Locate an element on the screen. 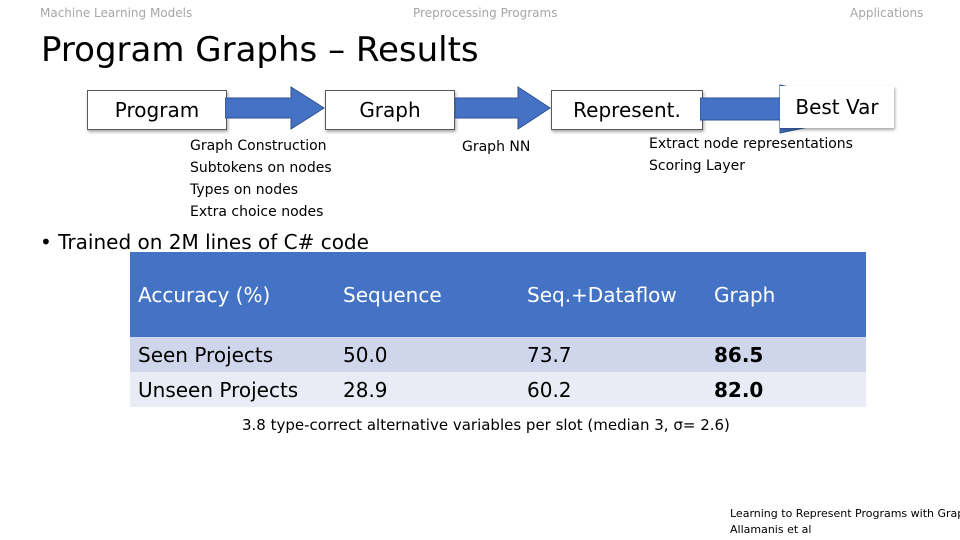 This screenshot has width=960, height=540. pipeline-program-box: Program is located at coordinates (157, 110).